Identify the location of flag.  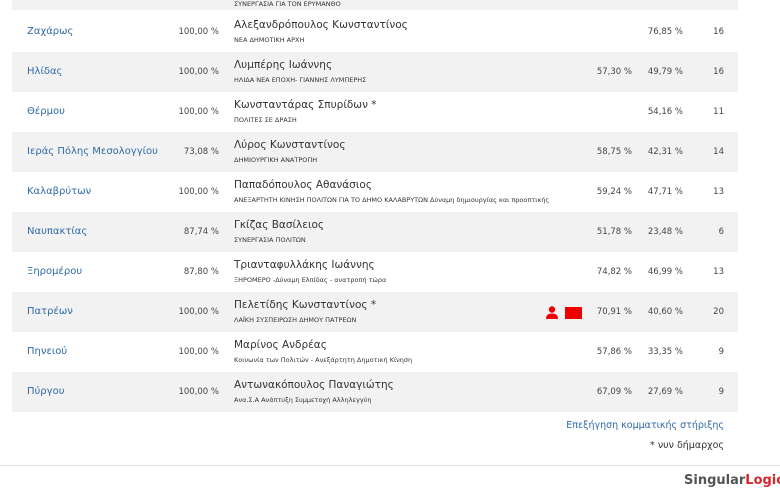
(573, 313).